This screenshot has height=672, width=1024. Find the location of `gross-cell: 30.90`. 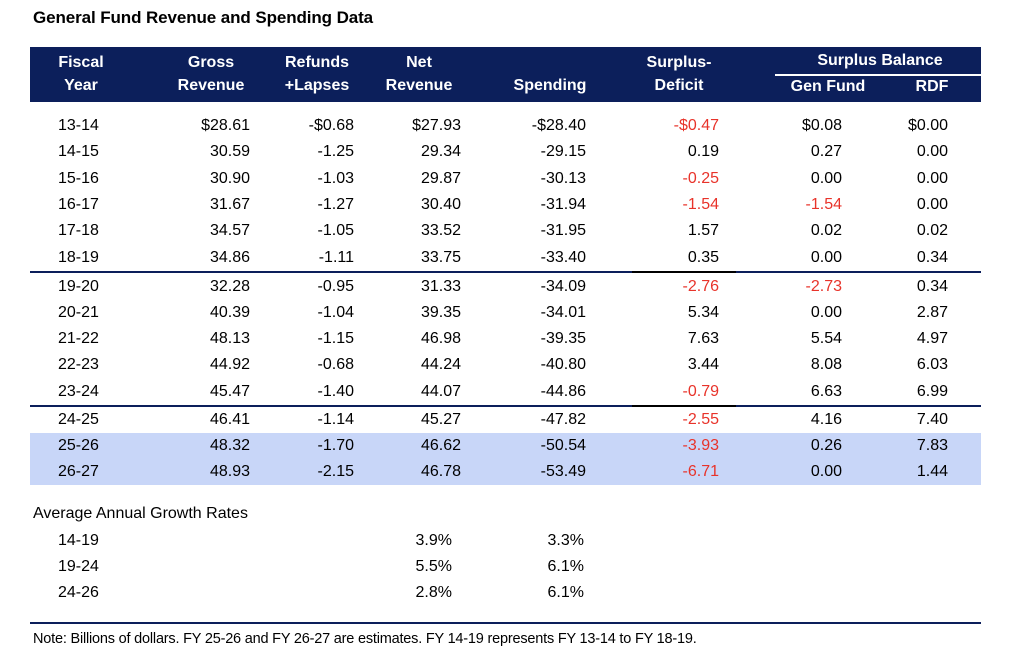

gross-cell: 30.90 is located at coordinates (229, 178).